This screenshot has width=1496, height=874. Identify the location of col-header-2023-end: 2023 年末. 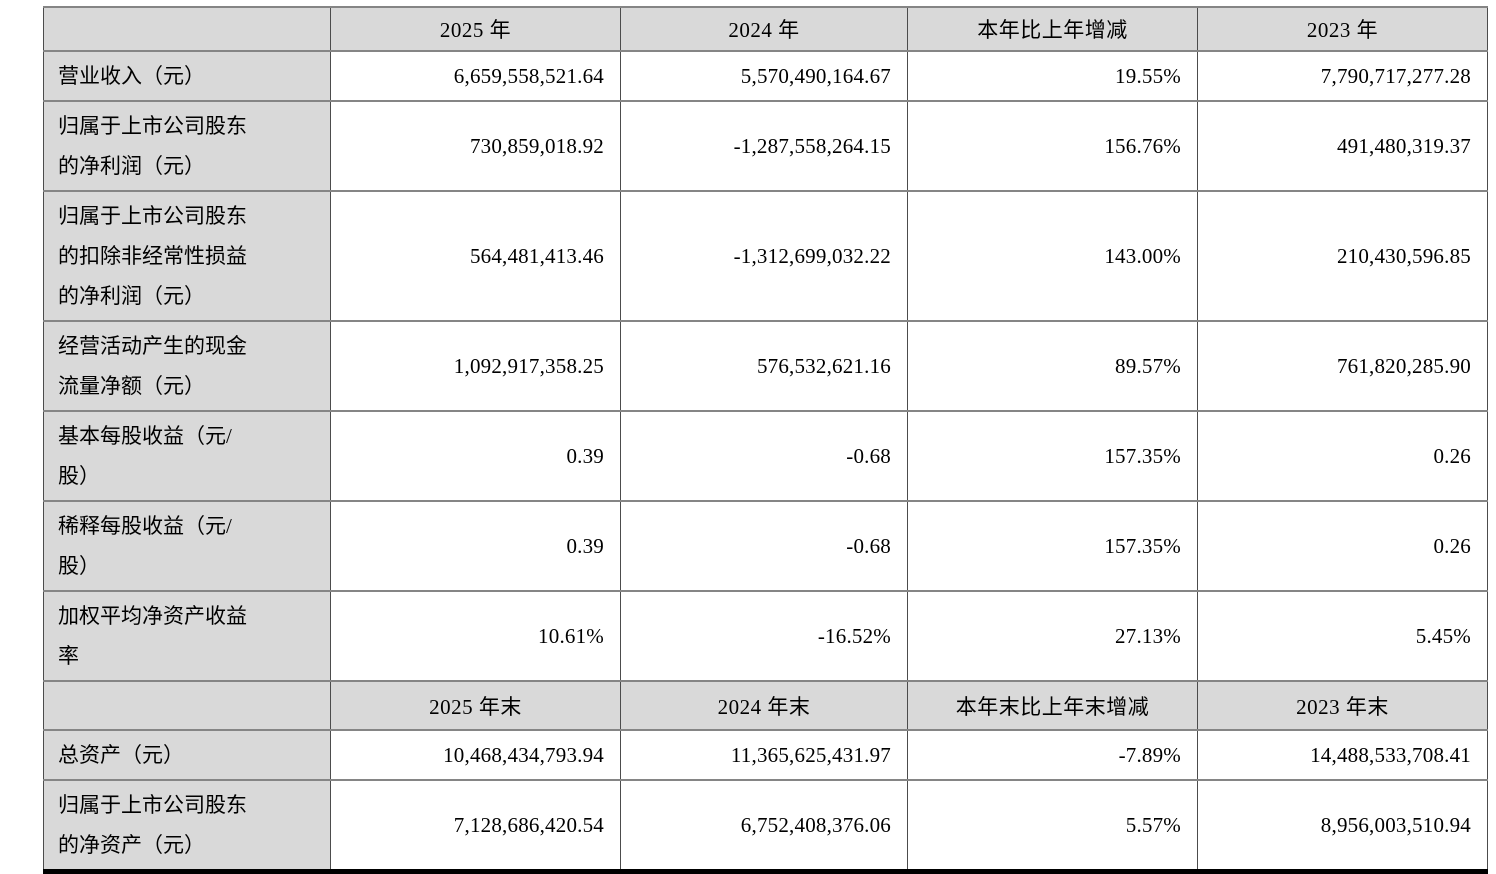
(1342, 705).